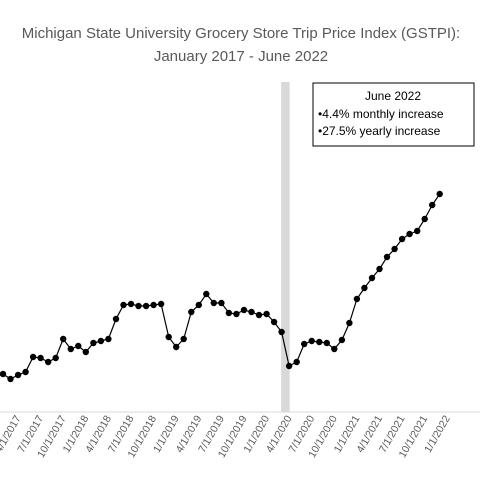 This screenshot has width=480, height=480. Describe the element at coordinates (393, 96) in the screenshot. I see `annotation-title: June 2022` at that location.